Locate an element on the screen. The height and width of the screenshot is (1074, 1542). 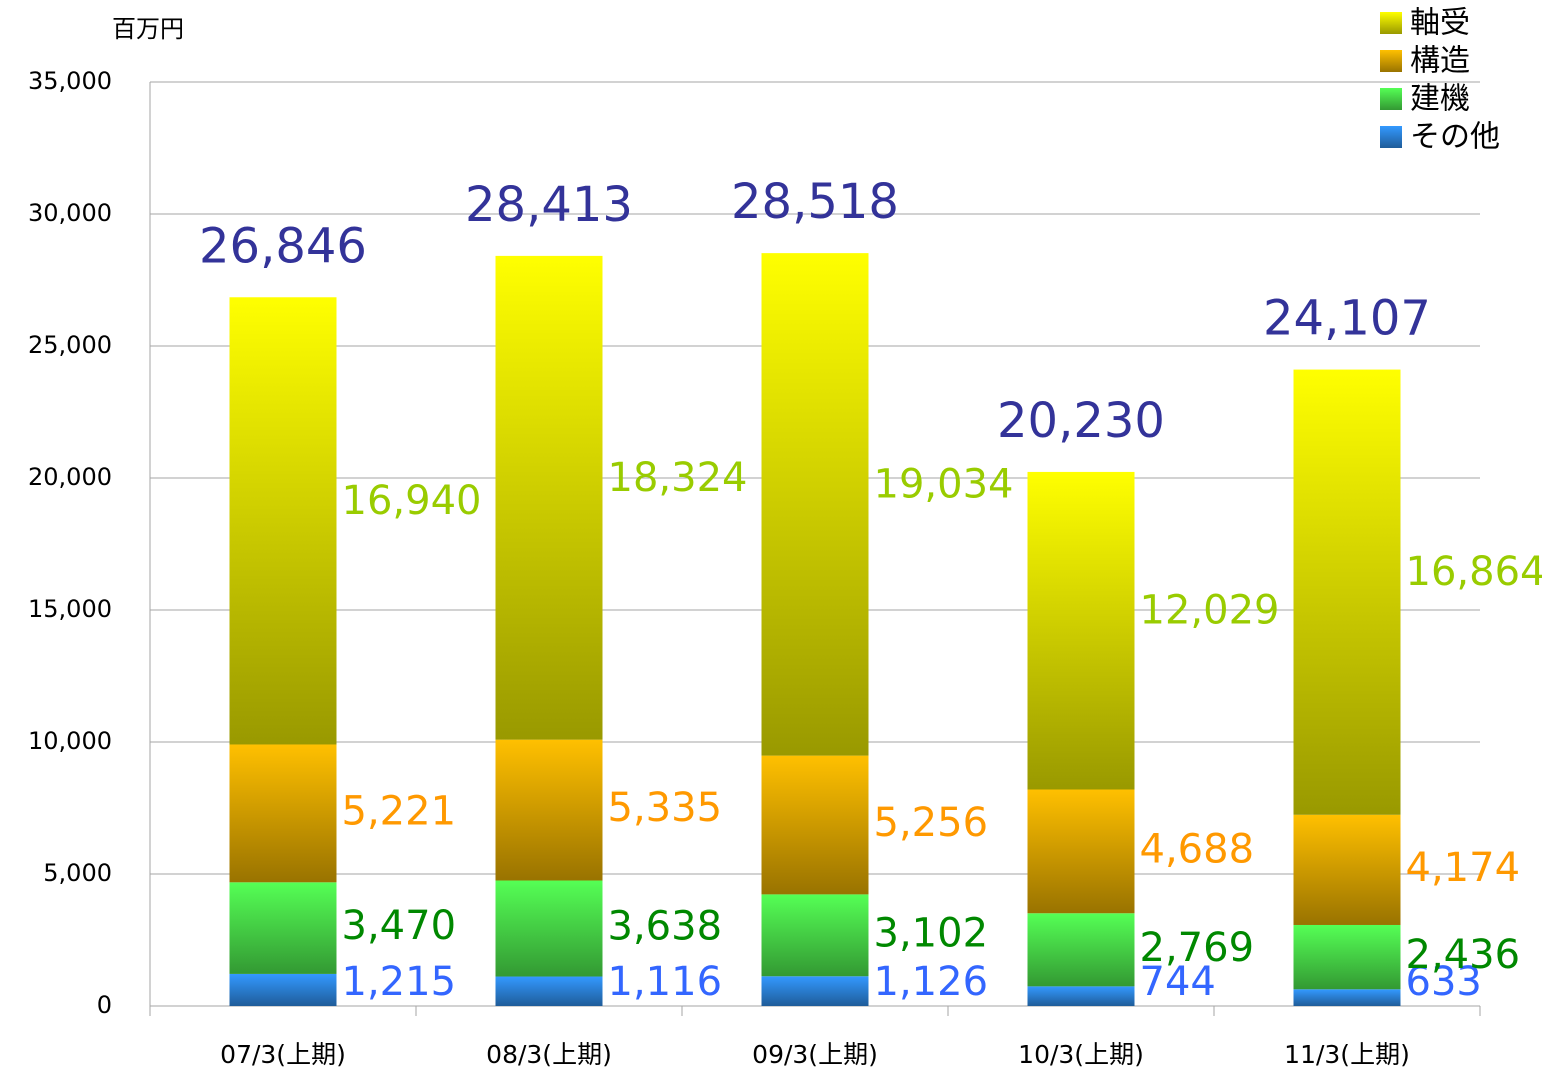
value-label: 1,116 is located at coordinates (665, 982).